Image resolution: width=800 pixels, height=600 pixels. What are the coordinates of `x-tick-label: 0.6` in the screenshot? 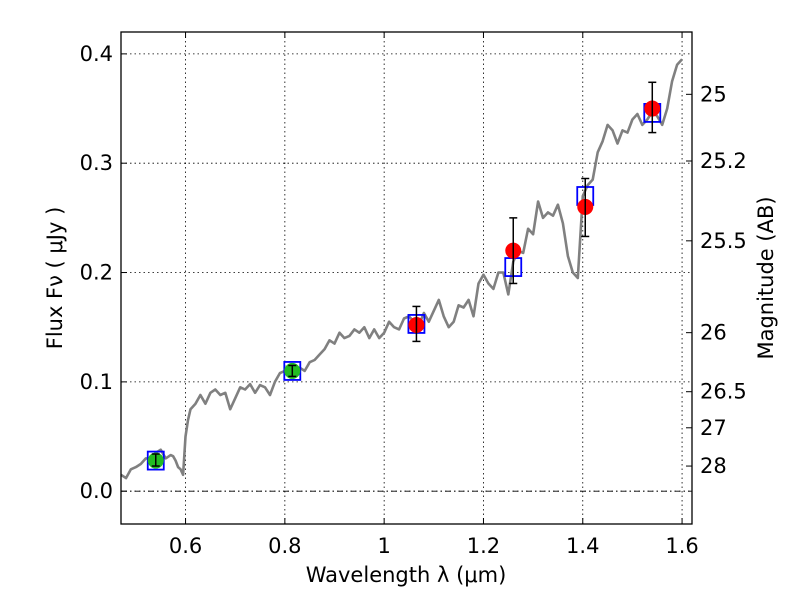 It's located at (185, 546).